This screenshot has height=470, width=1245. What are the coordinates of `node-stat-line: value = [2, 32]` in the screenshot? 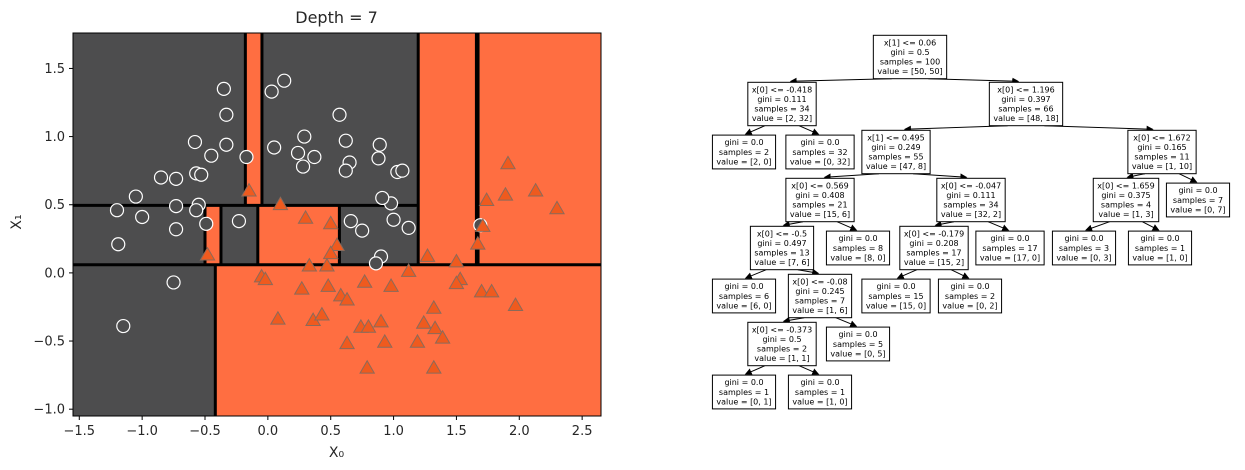 It's located at (782, 118).